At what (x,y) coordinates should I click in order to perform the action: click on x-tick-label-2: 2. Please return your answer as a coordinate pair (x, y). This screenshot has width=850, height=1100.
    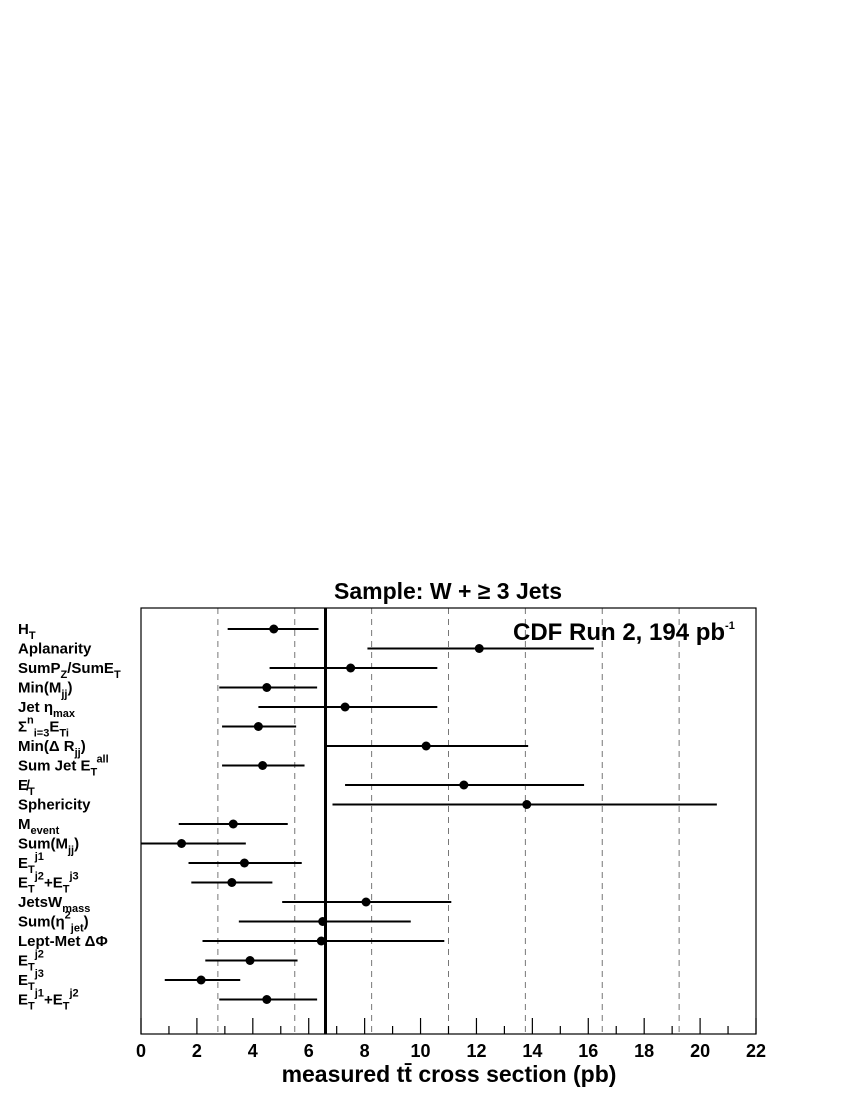
    Looking at the image, I should click on (197, 1051).